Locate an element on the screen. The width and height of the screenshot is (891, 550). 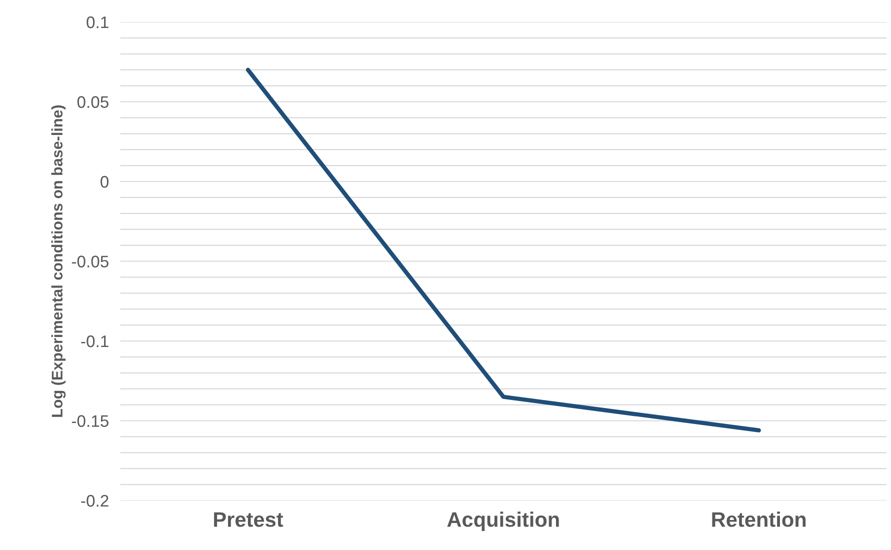
y-tick-label: 0.05 is located at coordinates (92, 102).